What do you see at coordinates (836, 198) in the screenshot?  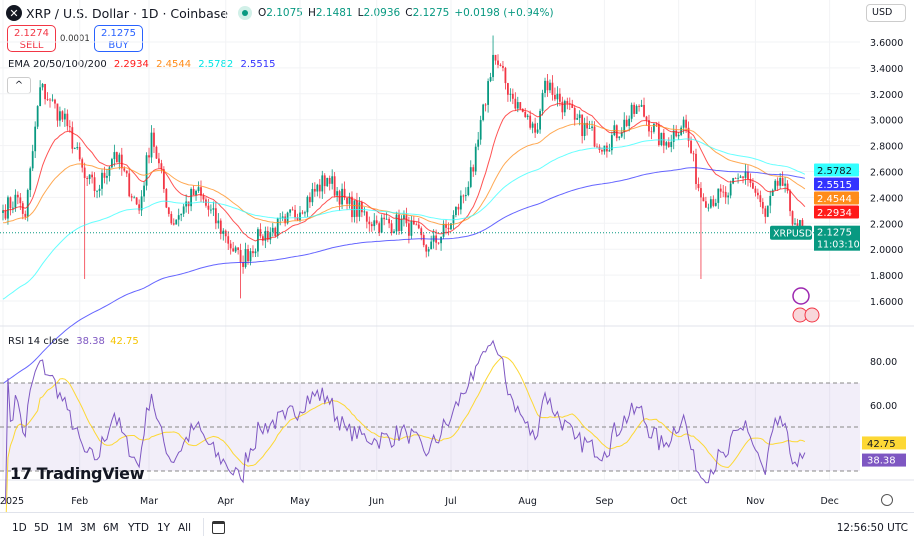 I see `ema50-badge` at bounding box center [836, 198].